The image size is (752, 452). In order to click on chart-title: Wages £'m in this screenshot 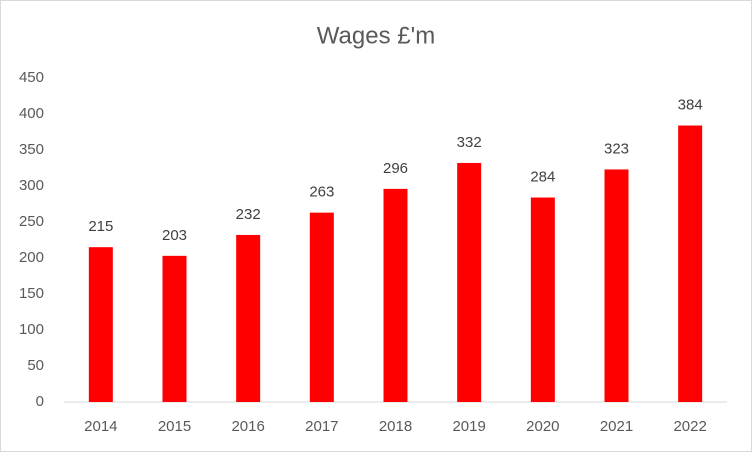, I will do `click(376, 35)`.